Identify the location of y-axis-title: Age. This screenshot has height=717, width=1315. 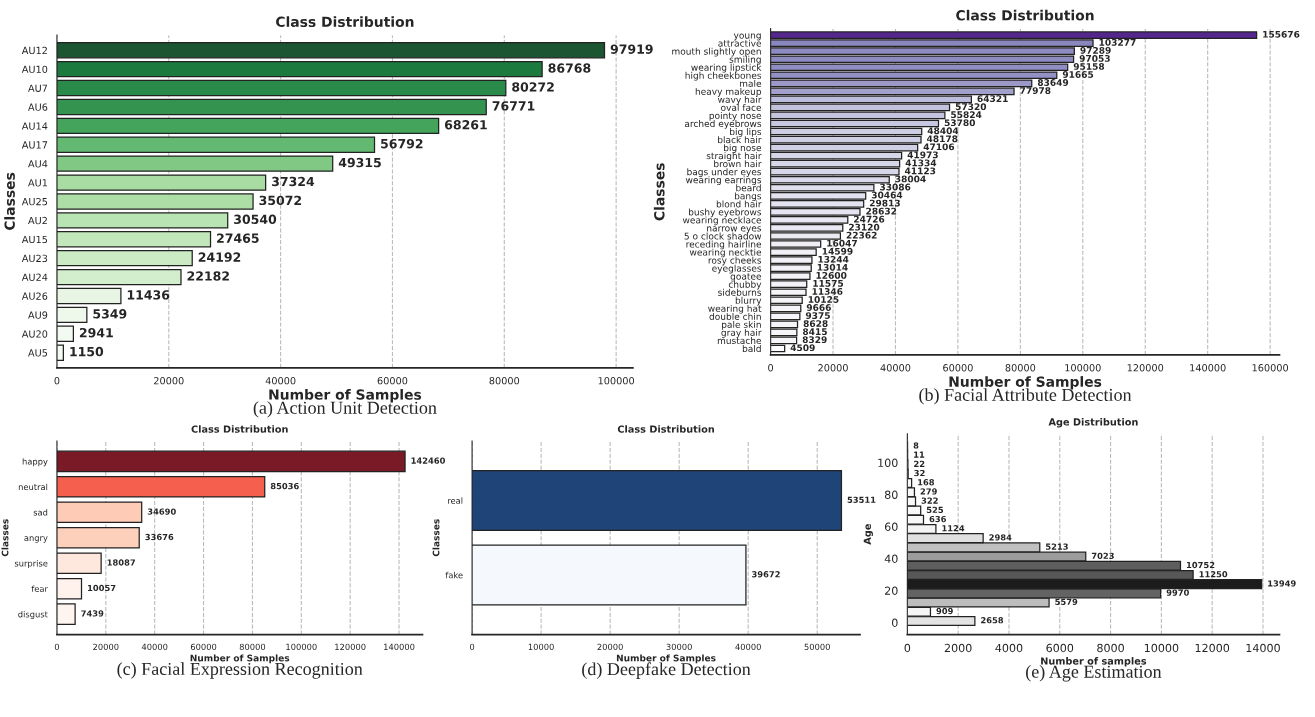
(868, 534).